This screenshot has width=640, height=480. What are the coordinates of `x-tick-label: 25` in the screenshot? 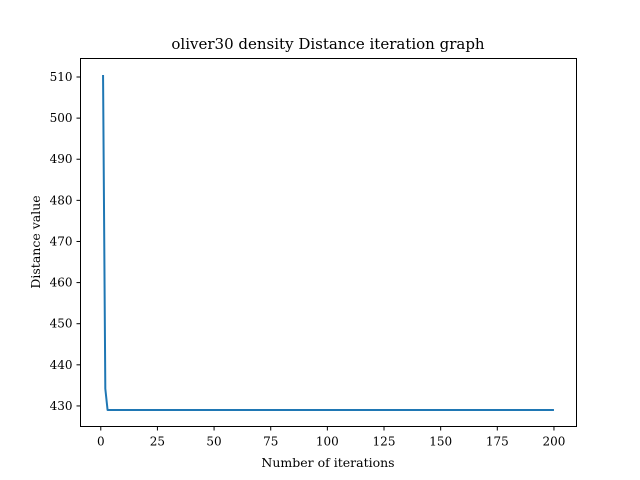 It's located at (157, 442).